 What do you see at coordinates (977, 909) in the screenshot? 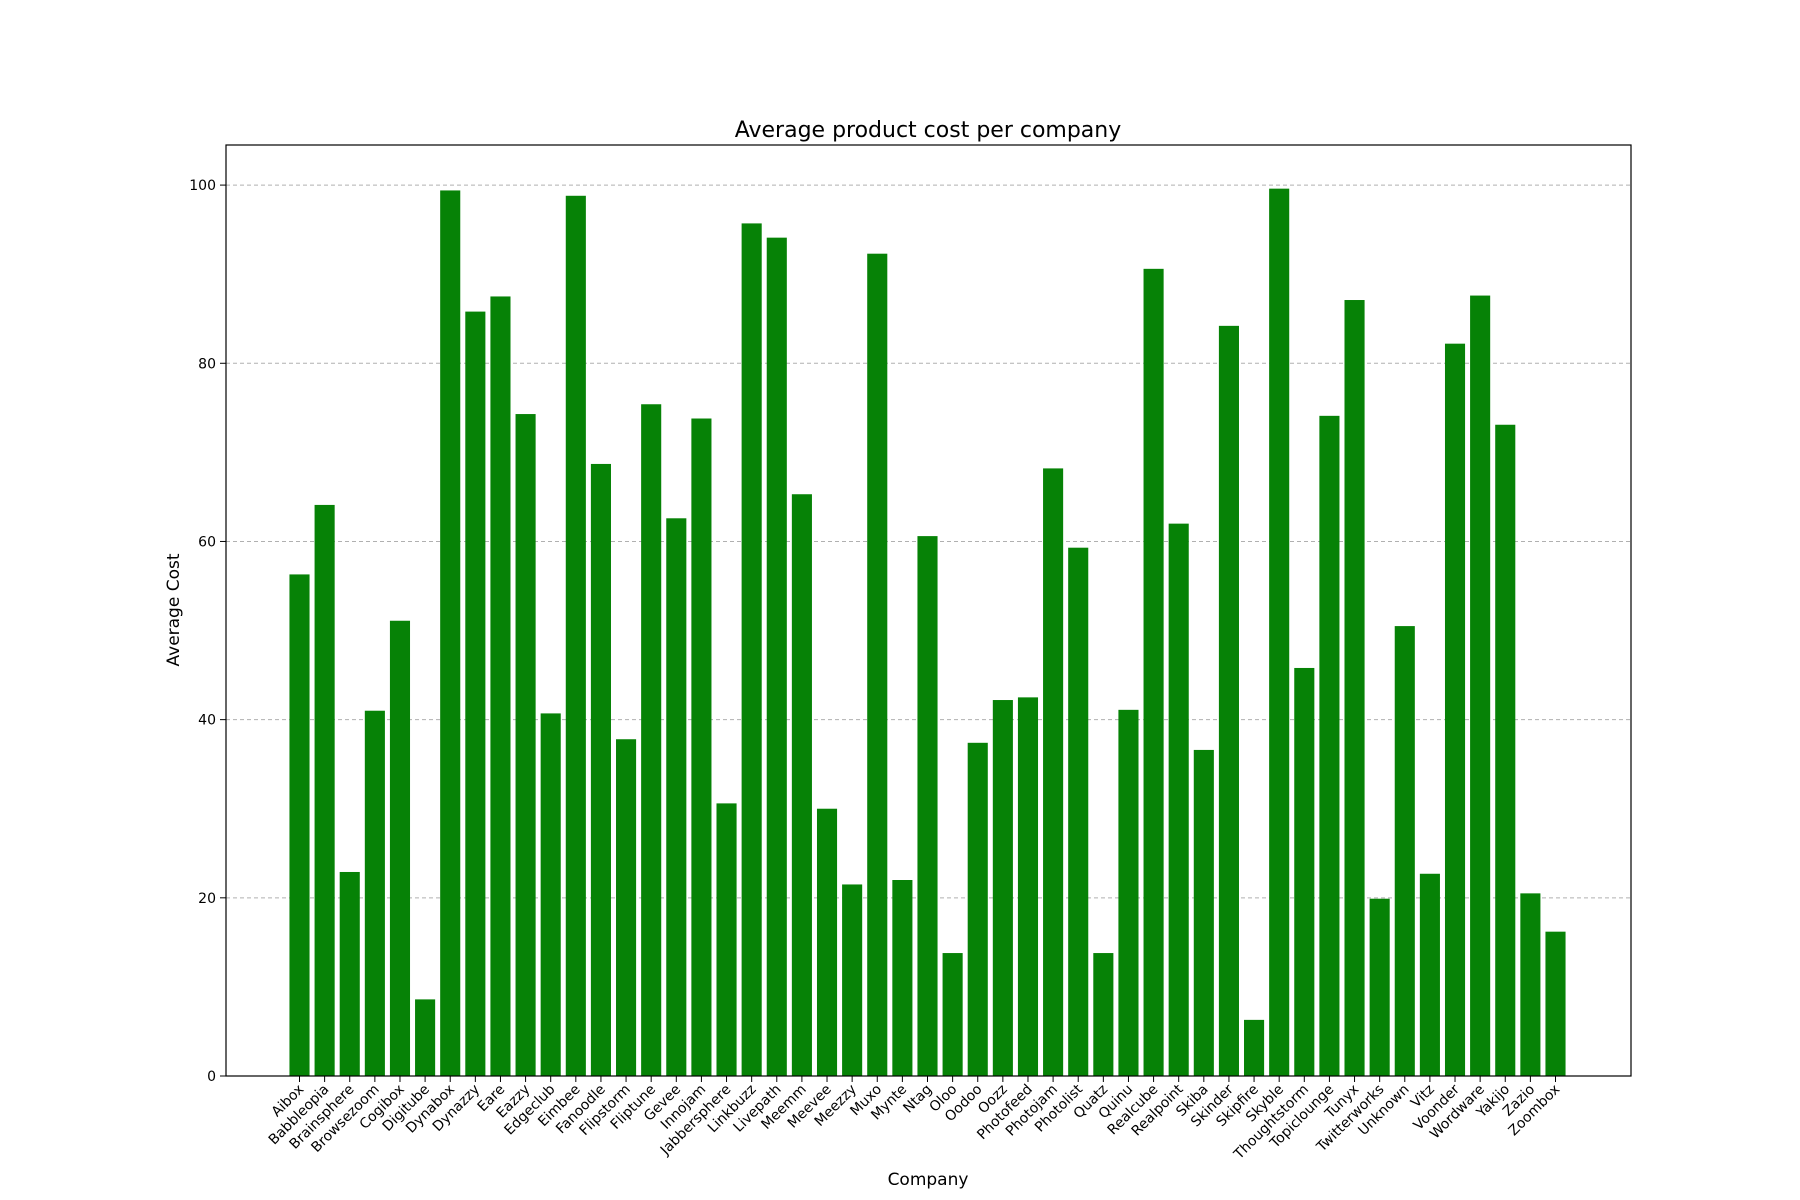
I see `bar-oodoo` at bounding box center [977, 909].